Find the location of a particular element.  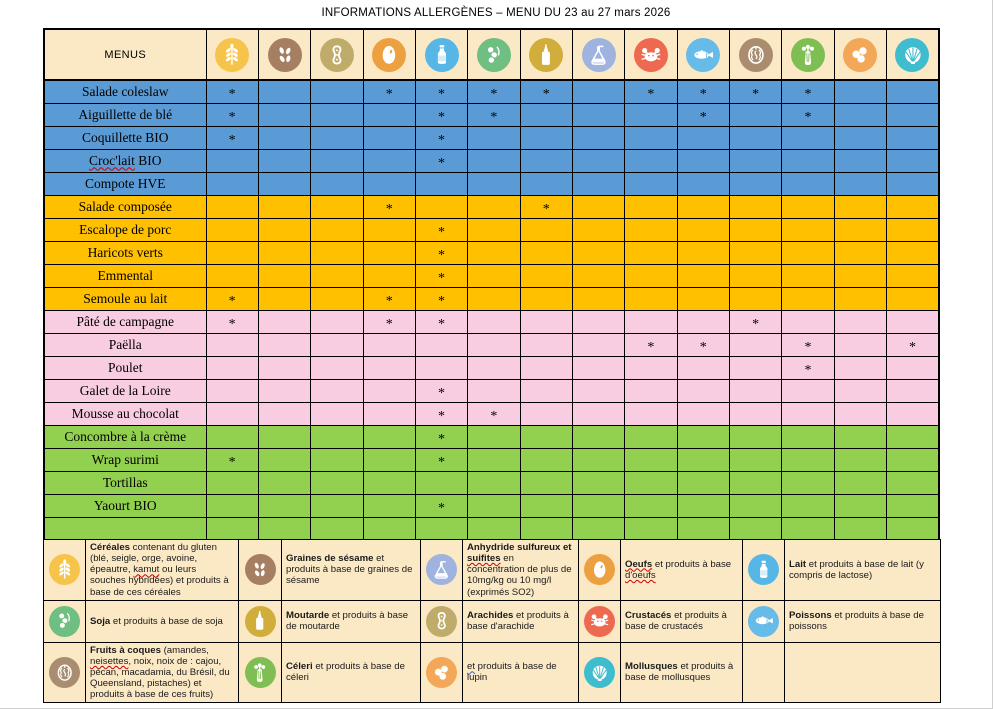

legend-text-cell: et produits à base de lupin is located at coordinates (520, 672).